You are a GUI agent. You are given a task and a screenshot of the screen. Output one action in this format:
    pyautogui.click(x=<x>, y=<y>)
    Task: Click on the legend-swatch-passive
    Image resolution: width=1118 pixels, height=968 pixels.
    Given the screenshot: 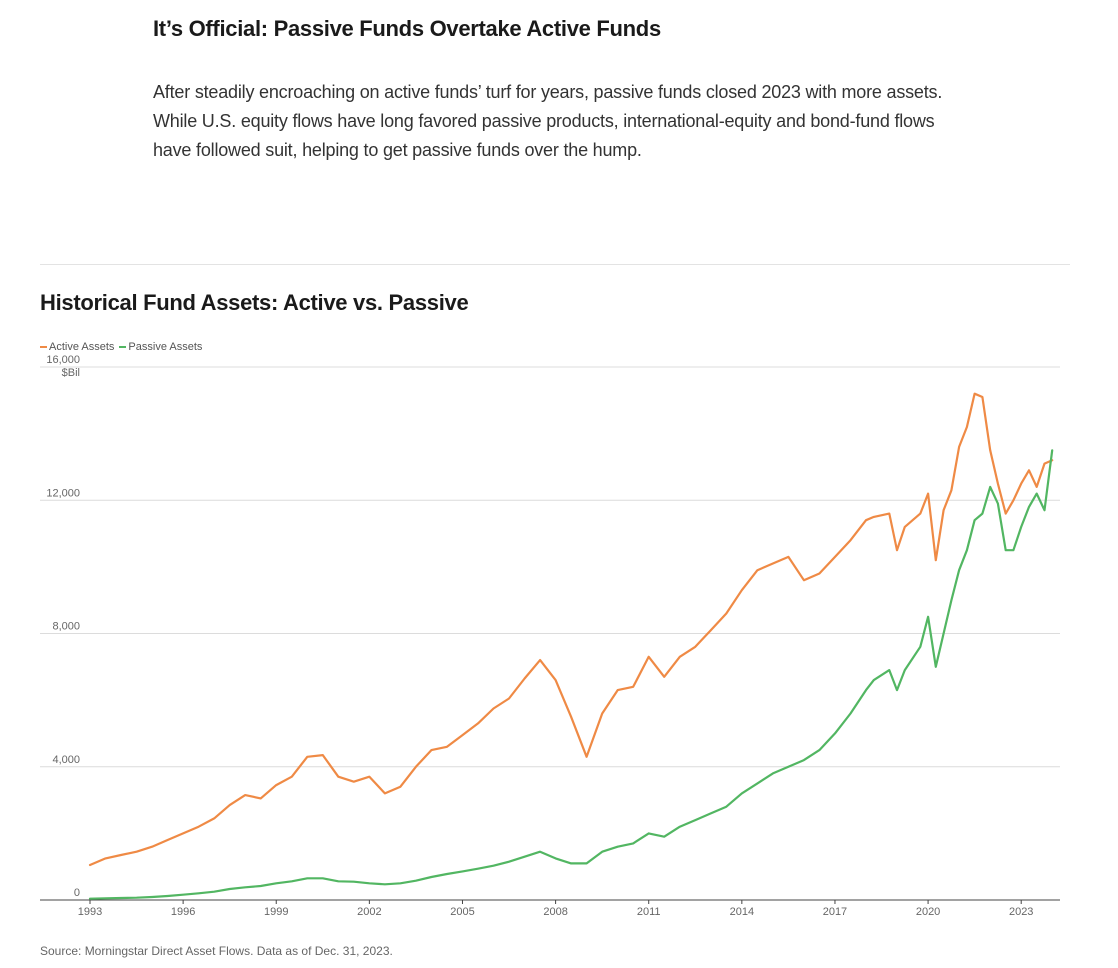 What is the action you would take?
    pyautogui.click(x=123, y=347)
    